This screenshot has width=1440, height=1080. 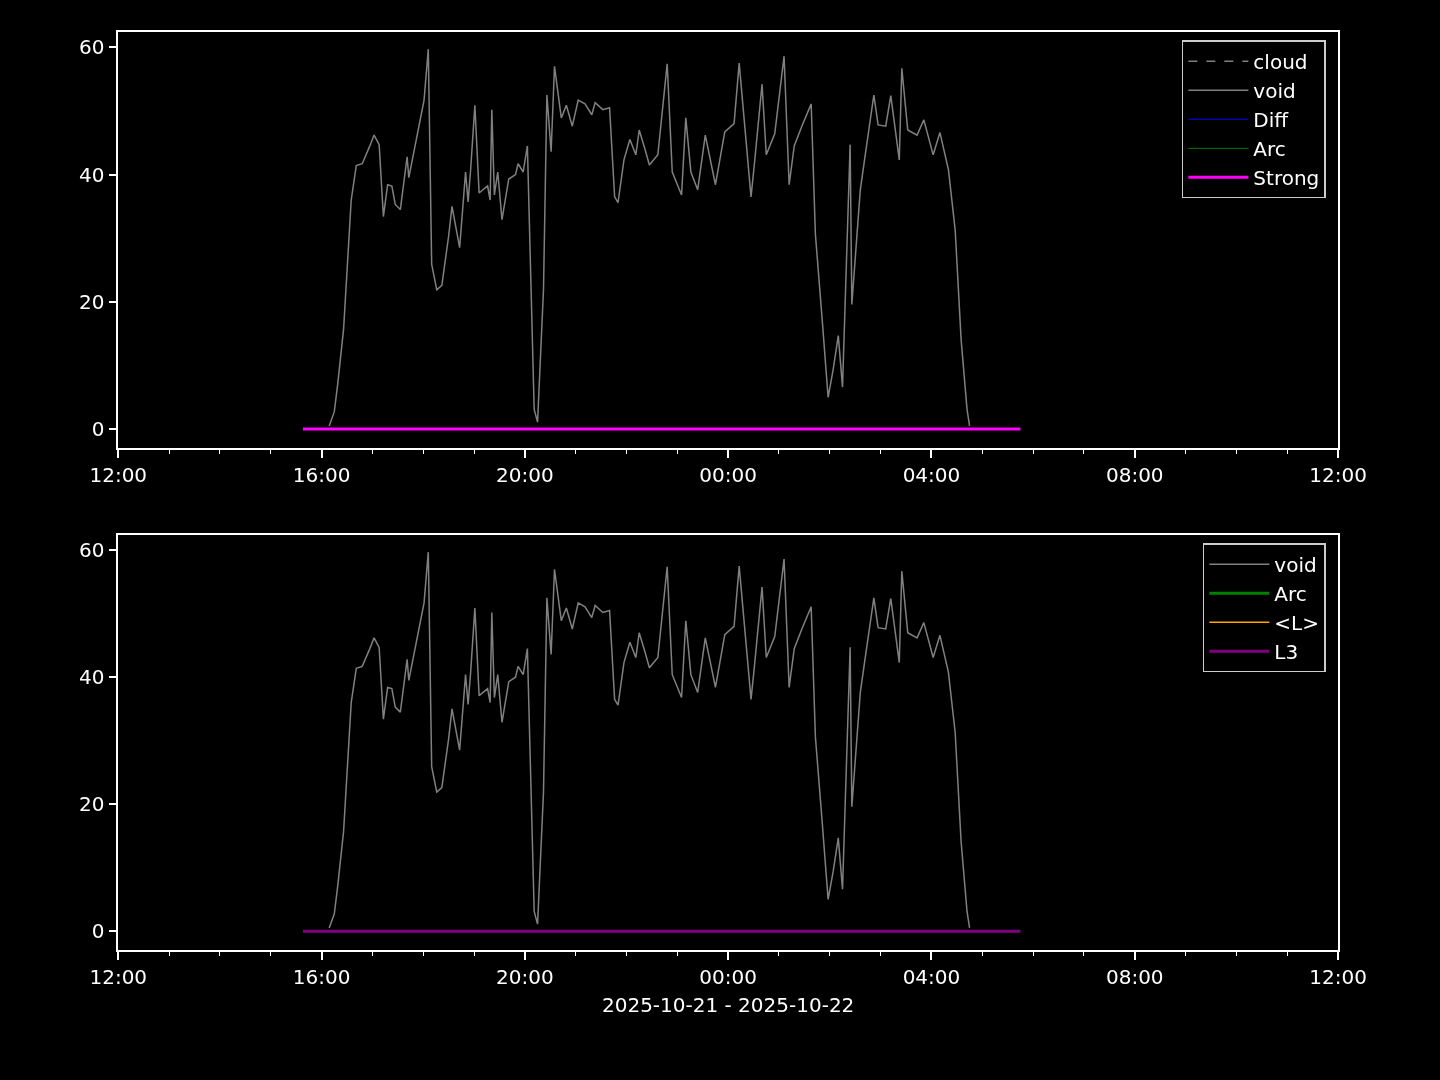 I want to click on legend-label: Diff, so click(x=1271, y=120).